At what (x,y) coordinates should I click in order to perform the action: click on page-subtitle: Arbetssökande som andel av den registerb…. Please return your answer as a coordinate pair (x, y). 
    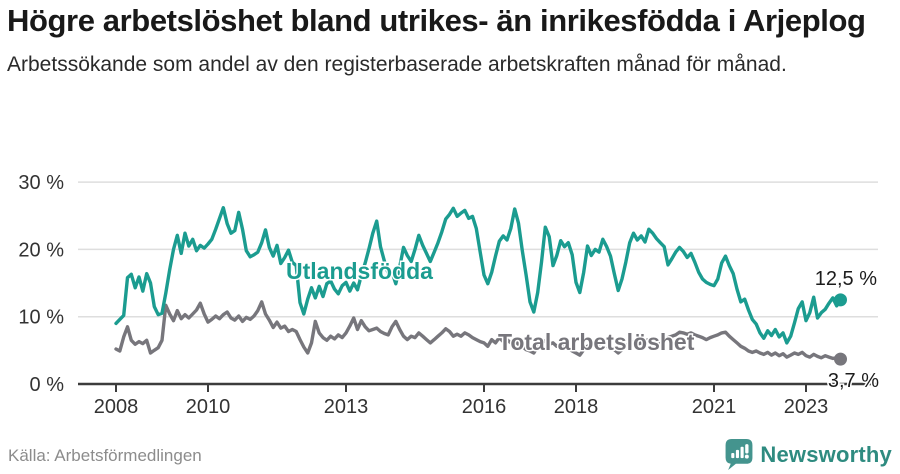
    Looking at the image, I should click on (397, 64).